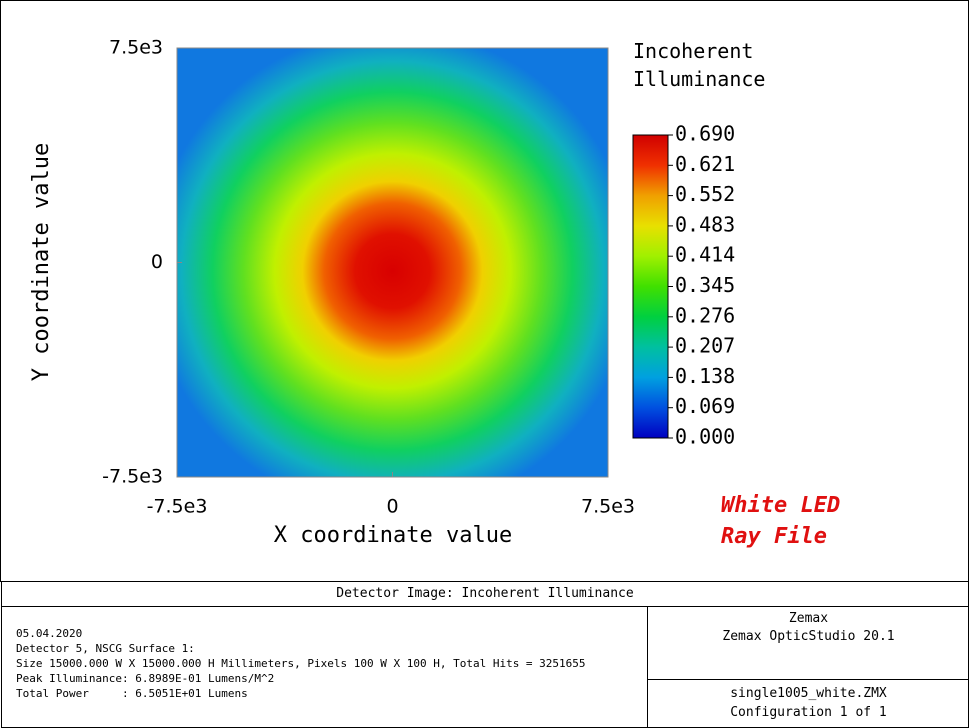 The width and height of the screenshot is (970, 728). What do you see at coordinates (41, 262) in the screenshot?
I see `y-axis-label: Y coordinate value` at bounding box center [41, 262].